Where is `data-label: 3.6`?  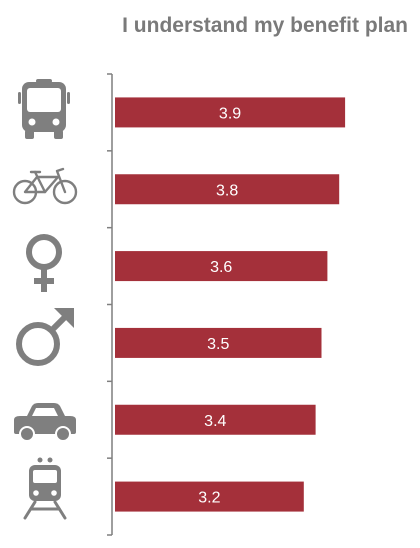
data-label: 3.6 is located at coordinates (221, 267).